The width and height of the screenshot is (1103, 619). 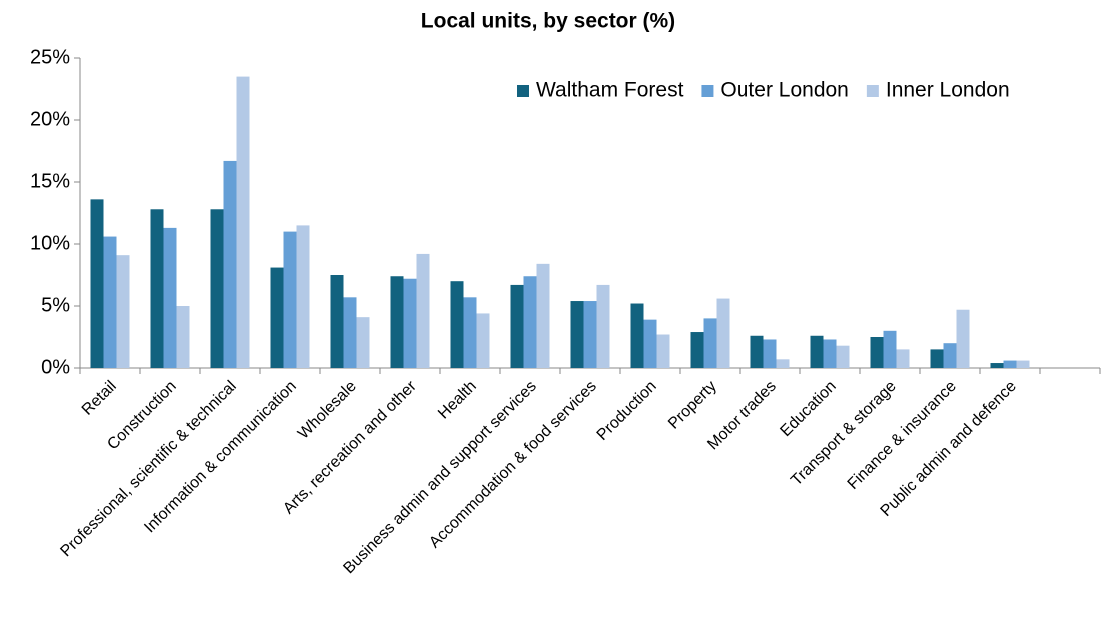 What do you see at coordinates (692, 405) in the screenshot?
I see `x-tick-label: Property` at bounding box center [692, 405].